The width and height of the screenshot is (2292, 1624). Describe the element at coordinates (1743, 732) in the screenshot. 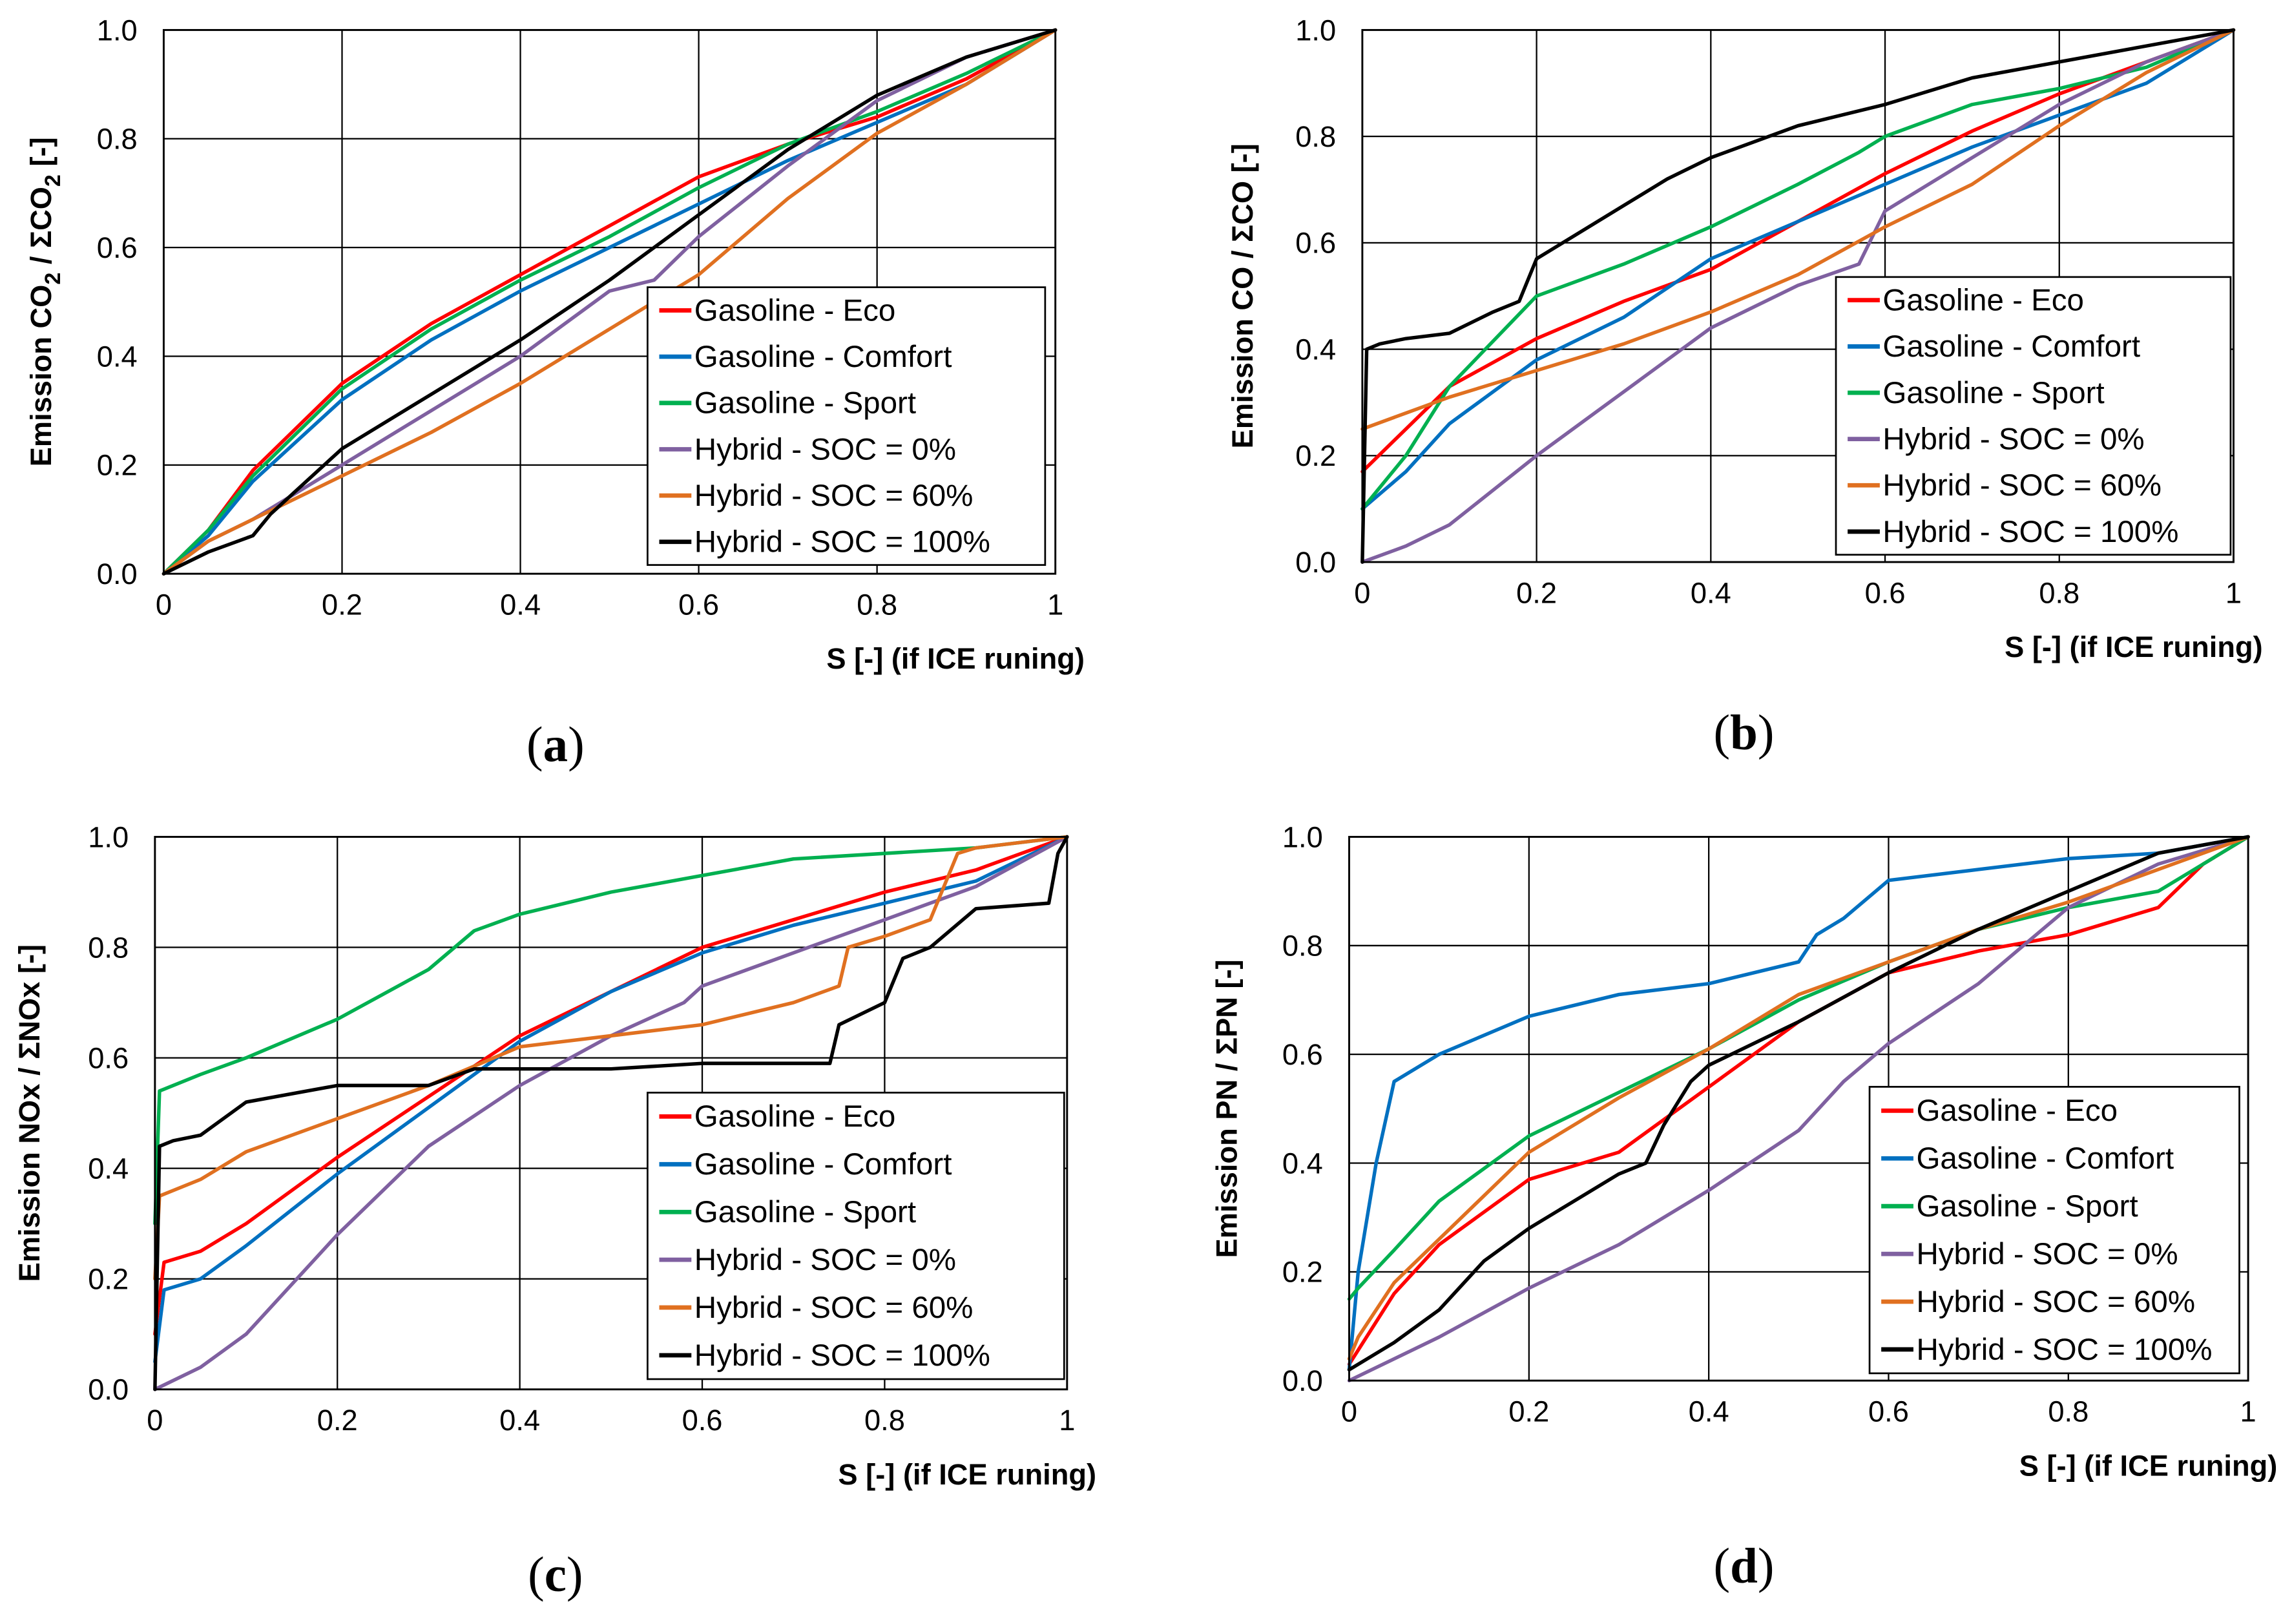

I see `caption-b: (b)` at that location.